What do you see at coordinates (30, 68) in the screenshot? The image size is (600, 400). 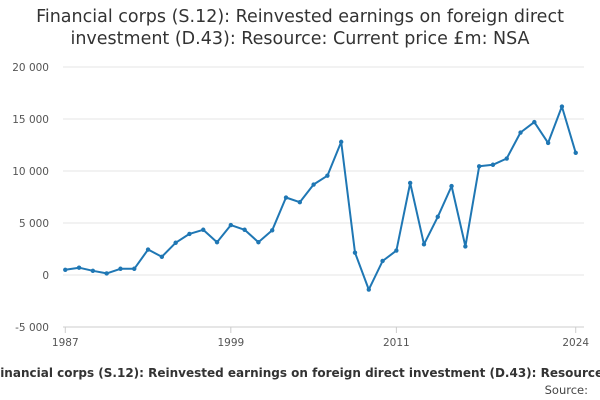 I see `y-tick-label: 20 000` at bounding box center [30, 68].